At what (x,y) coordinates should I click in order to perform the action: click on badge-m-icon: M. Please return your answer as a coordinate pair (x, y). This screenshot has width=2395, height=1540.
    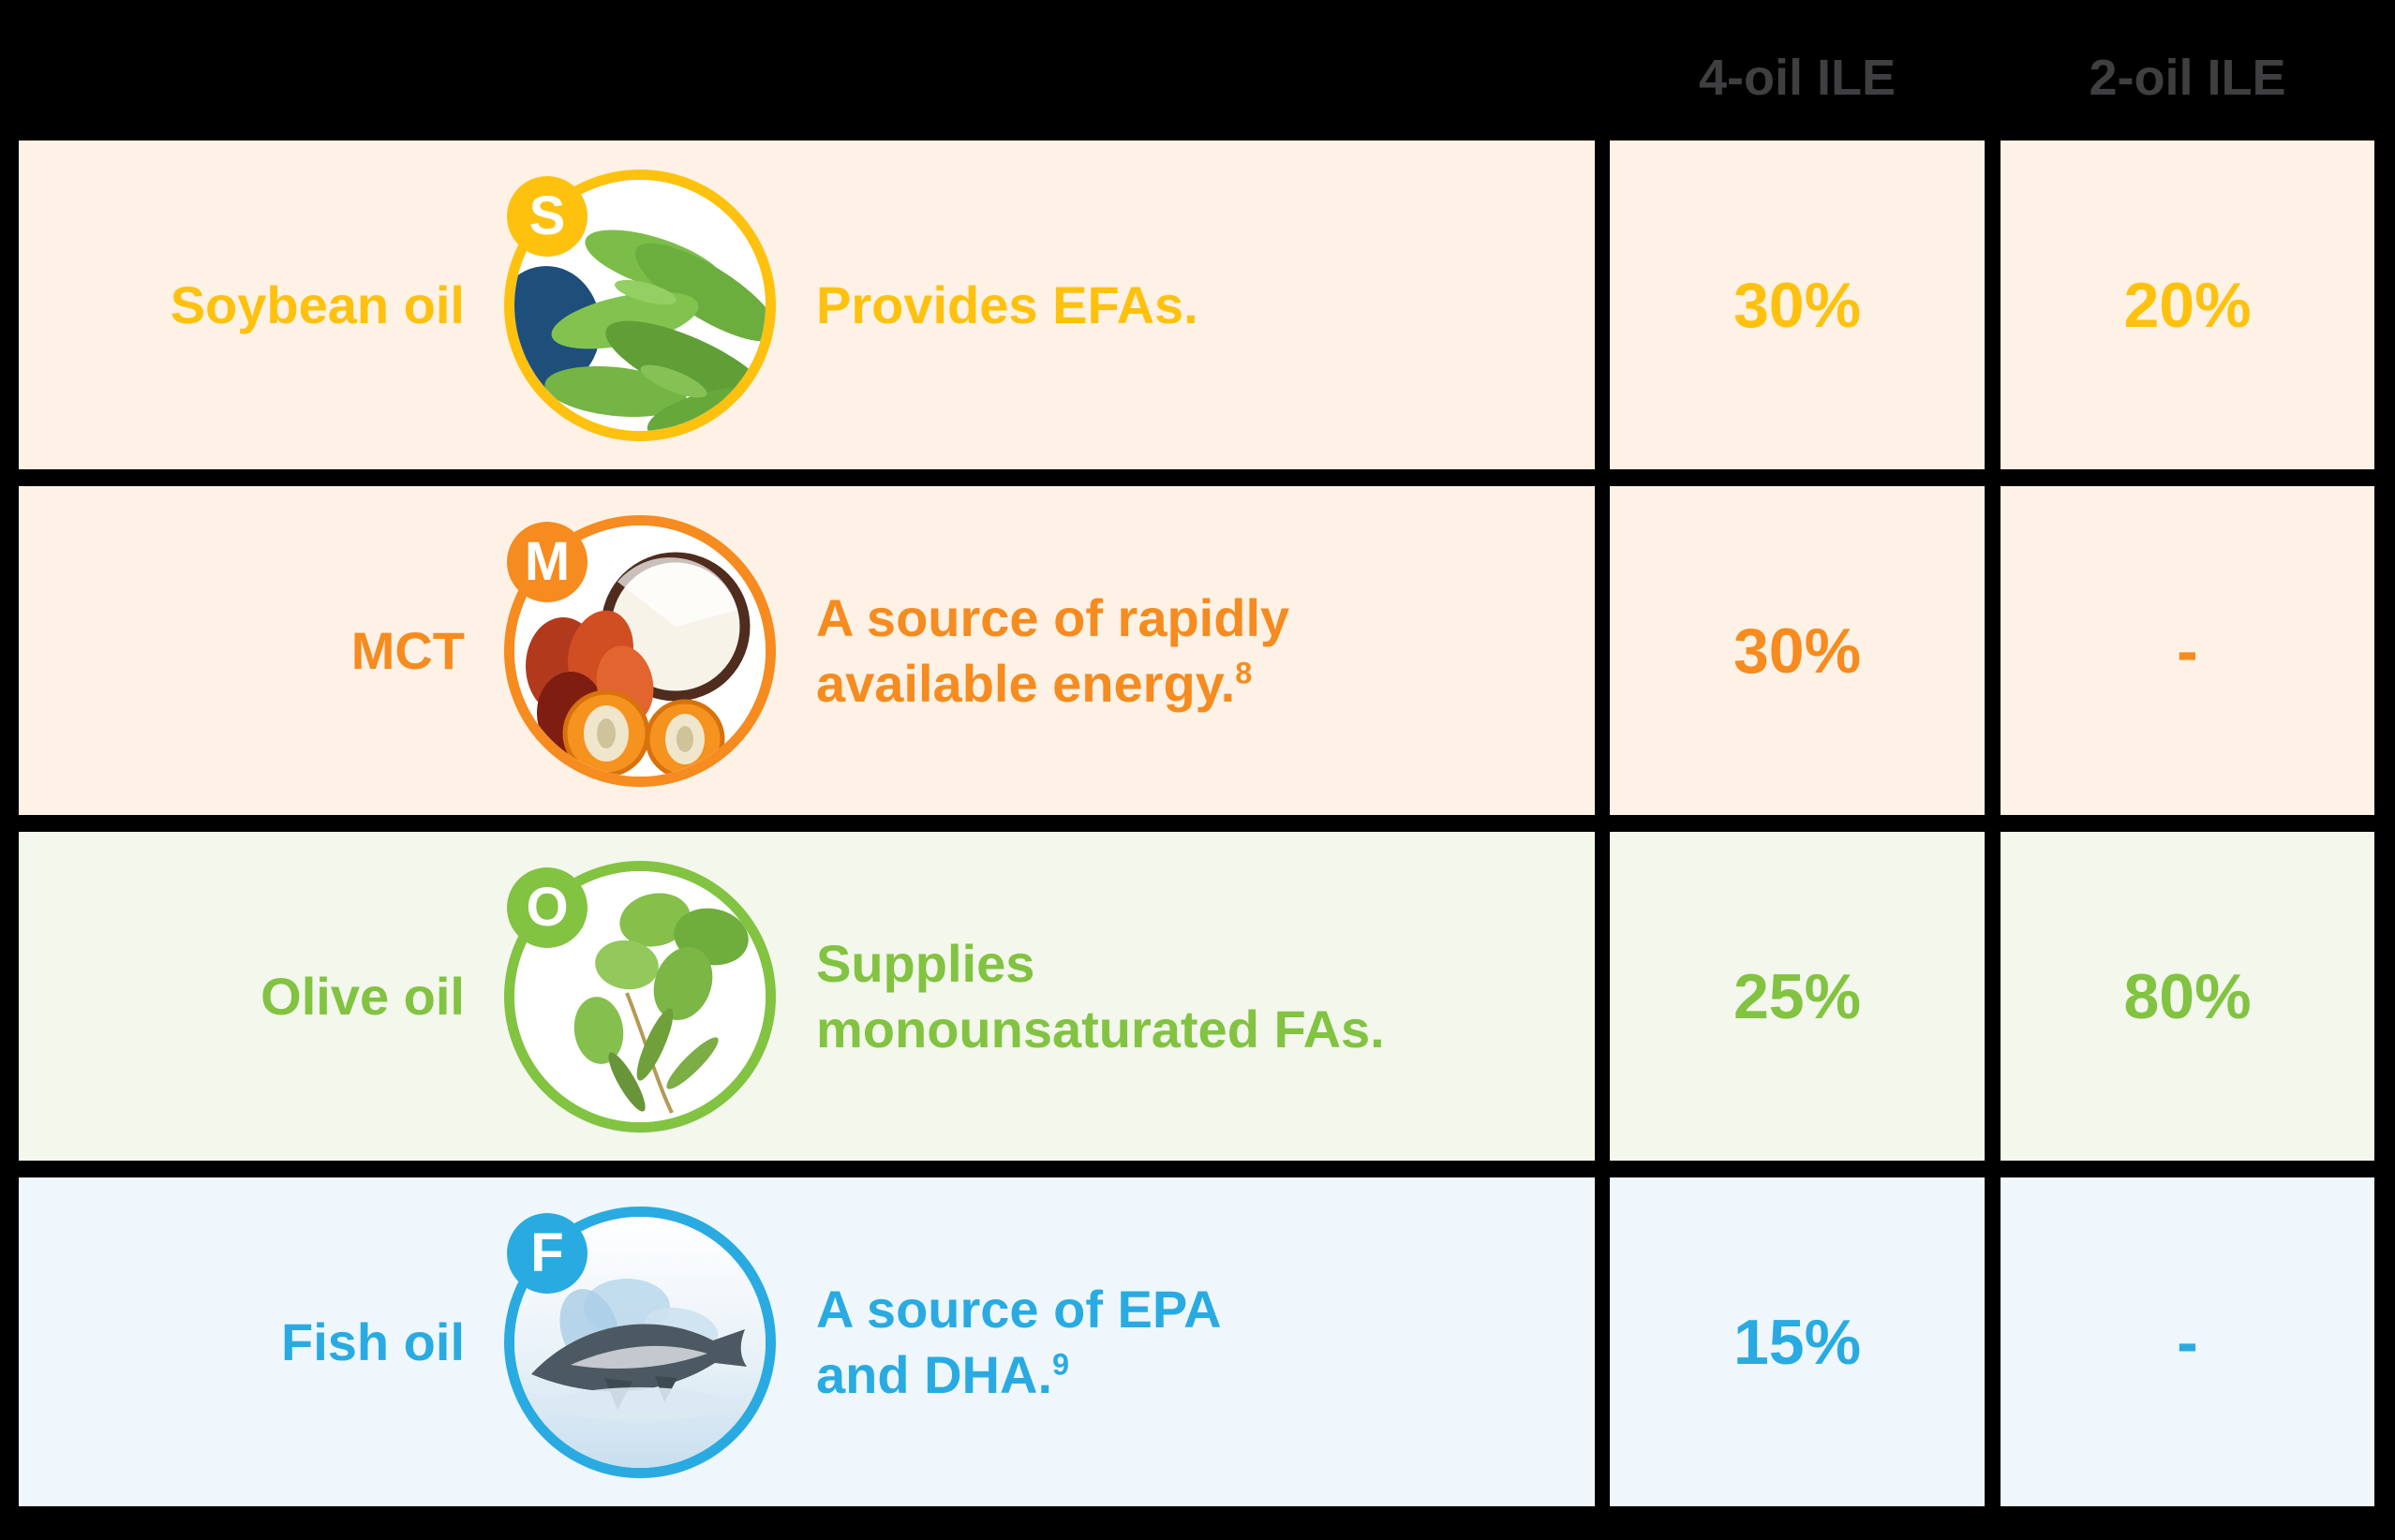
    Looking at the image, I should click on (547, 561).